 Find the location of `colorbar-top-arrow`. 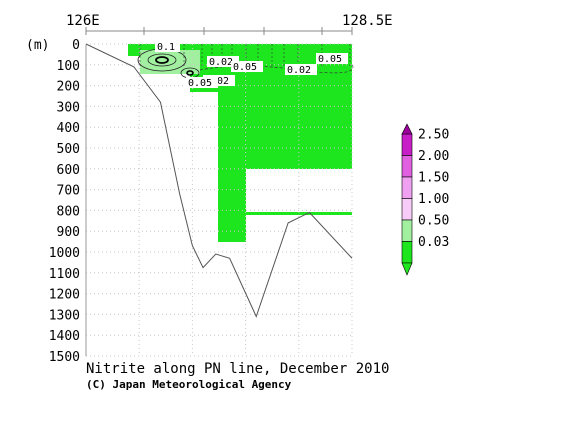

colorbar-top-arrow is located at coordinates (407, 129).